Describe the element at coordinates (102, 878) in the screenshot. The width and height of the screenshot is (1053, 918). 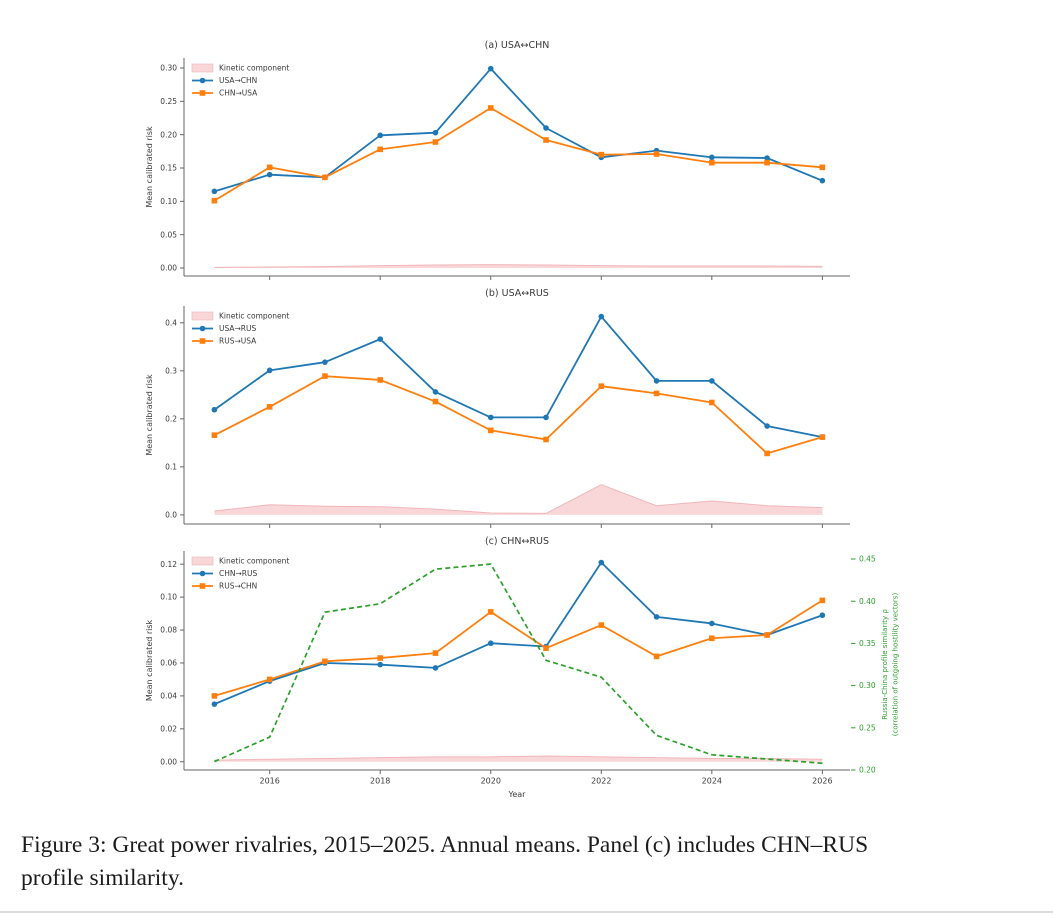
I see `caption-line-2: profile similarity.` at that location.